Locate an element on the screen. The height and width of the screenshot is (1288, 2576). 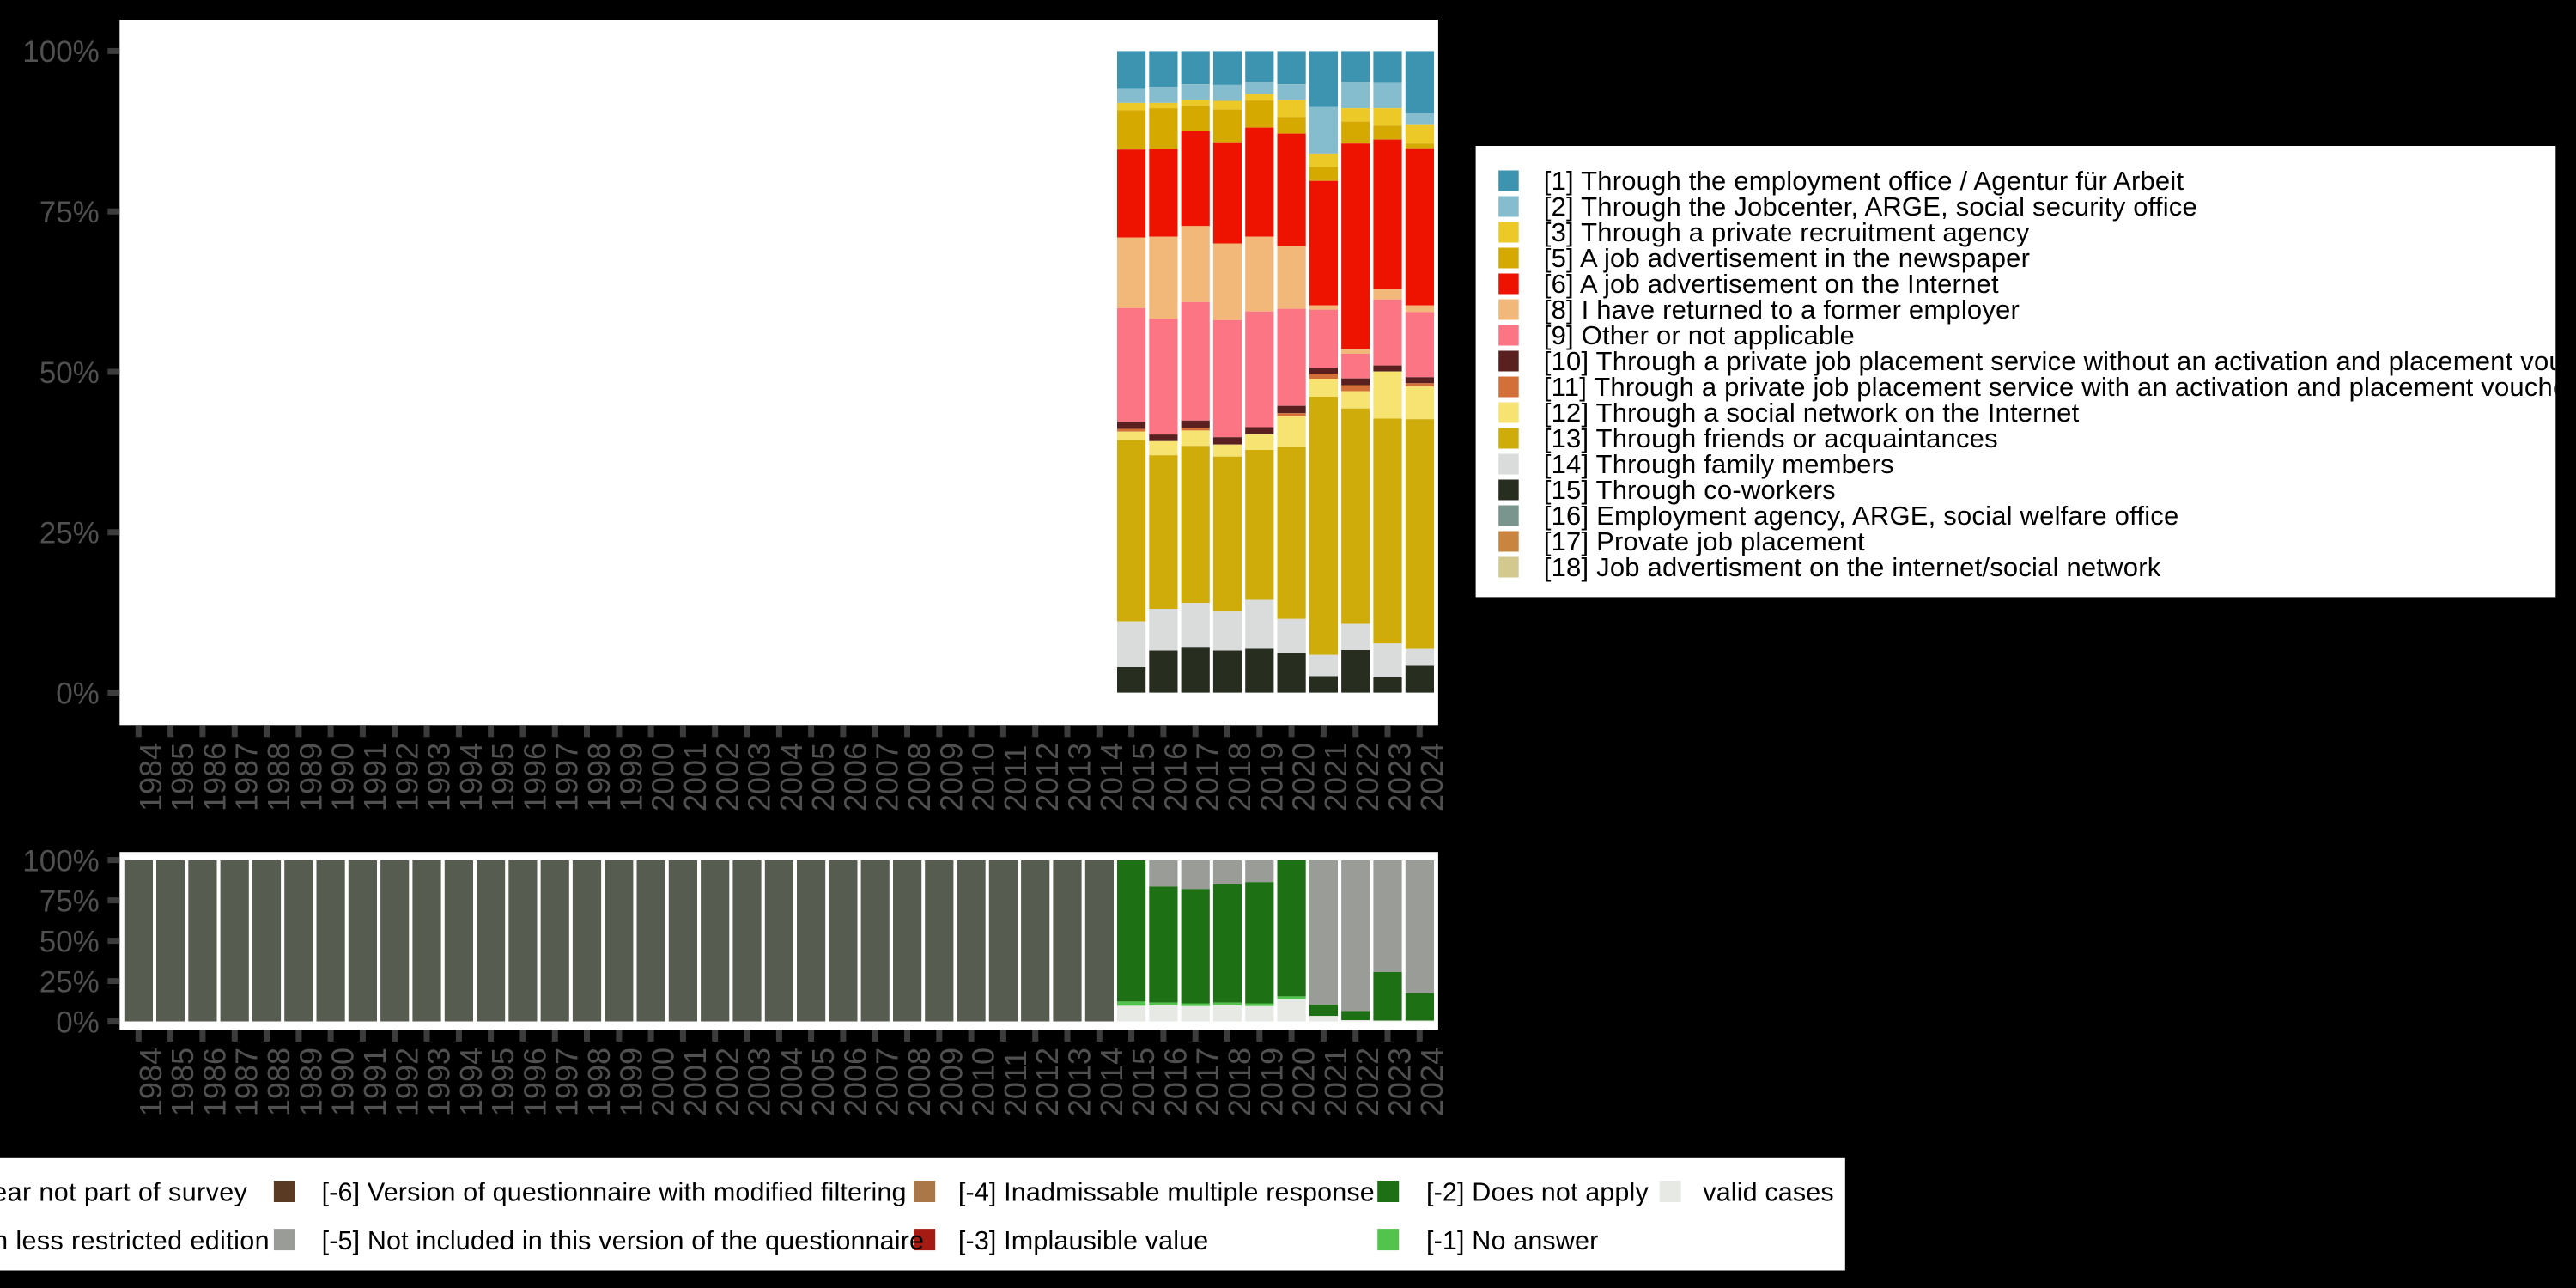
svg-text:[6] A job advertisement on the: [6] A job advertisement on the Internet is located at coordinates (1771, 284).